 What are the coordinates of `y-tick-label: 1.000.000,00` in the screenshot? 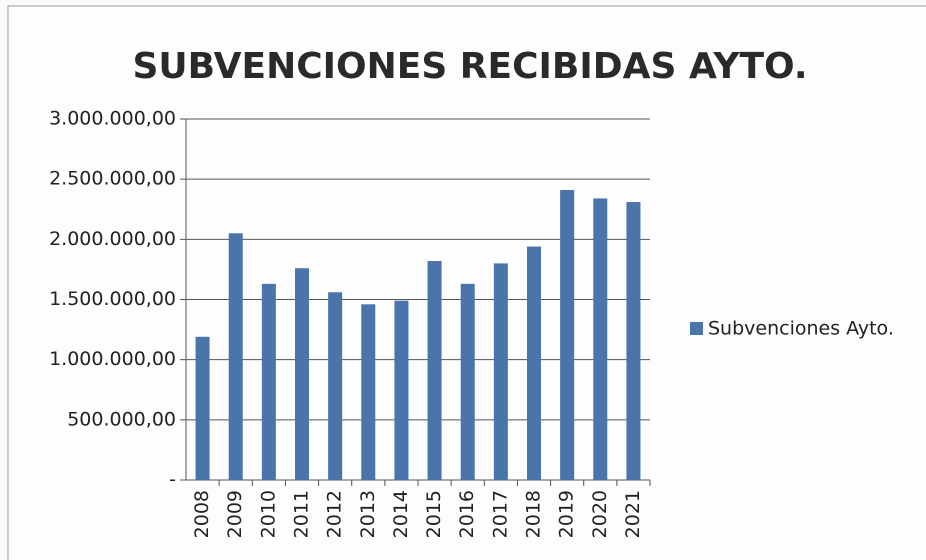 It's located at (112, 359).